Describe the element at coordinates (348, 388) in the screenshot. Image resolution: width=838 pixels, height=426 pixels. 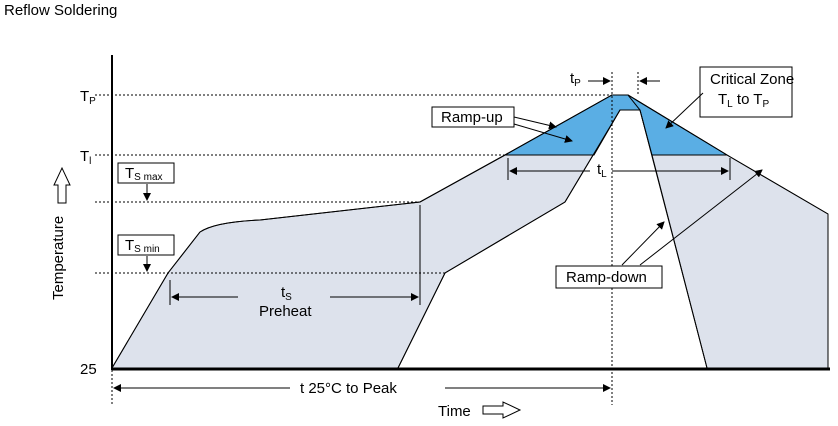
I see `t25-to-peak-label: t 25°C to Peak` at that location.